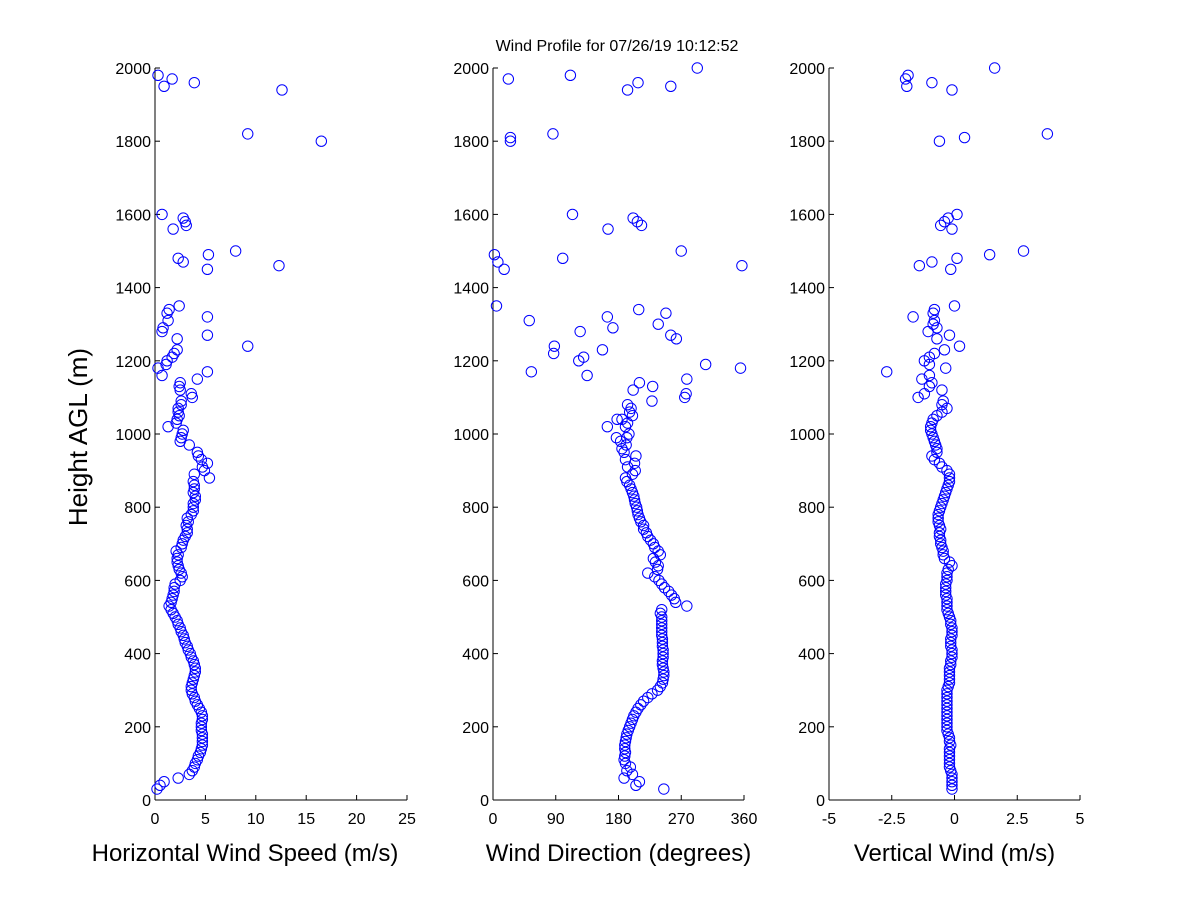 The width and height of the screenshot is (1200, 900). Describe the element at coordinates (471, 435) in the screenshot. I see `y-tick-label: 1000` at that location.